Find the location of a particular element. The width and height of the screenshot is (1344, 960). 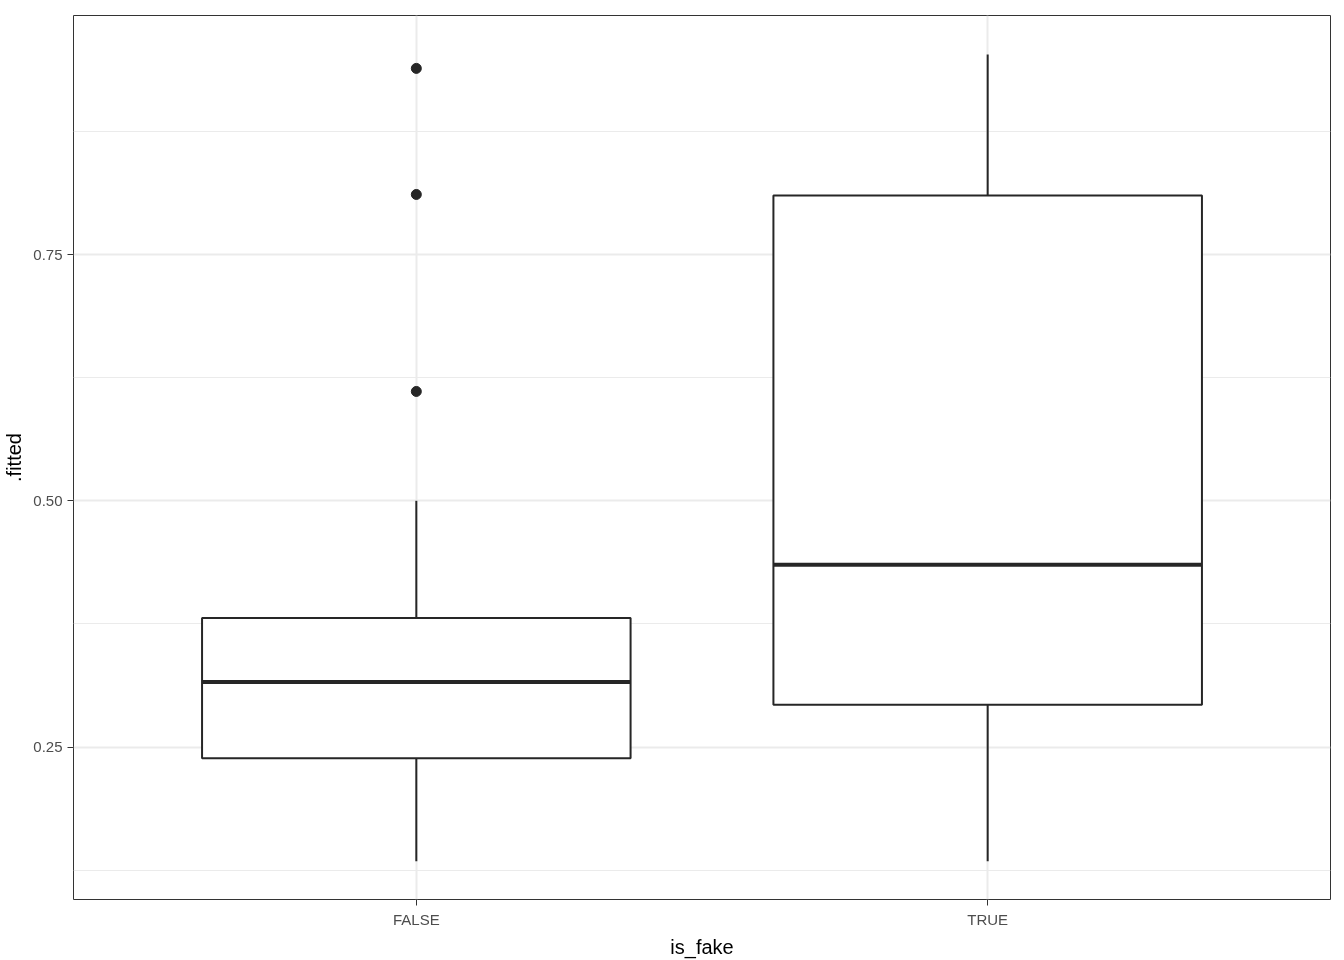

x-tick-label: TRUE is located at coordinates (988, 919).